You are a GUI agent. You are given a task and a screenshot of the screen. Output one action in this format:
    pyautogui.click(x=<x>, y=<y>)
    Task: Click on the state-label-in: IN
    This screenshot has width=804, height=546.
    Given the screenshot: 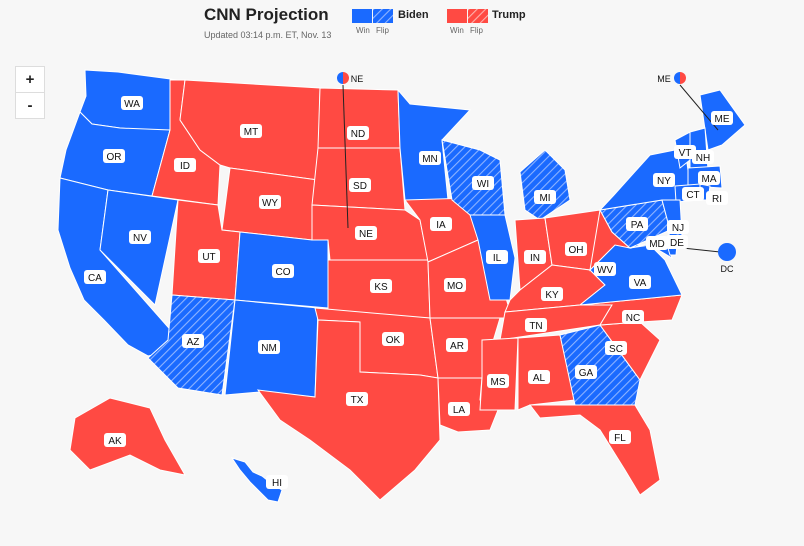 What is the action you would take?
    pyautogui.click(x=535, y=257)
    